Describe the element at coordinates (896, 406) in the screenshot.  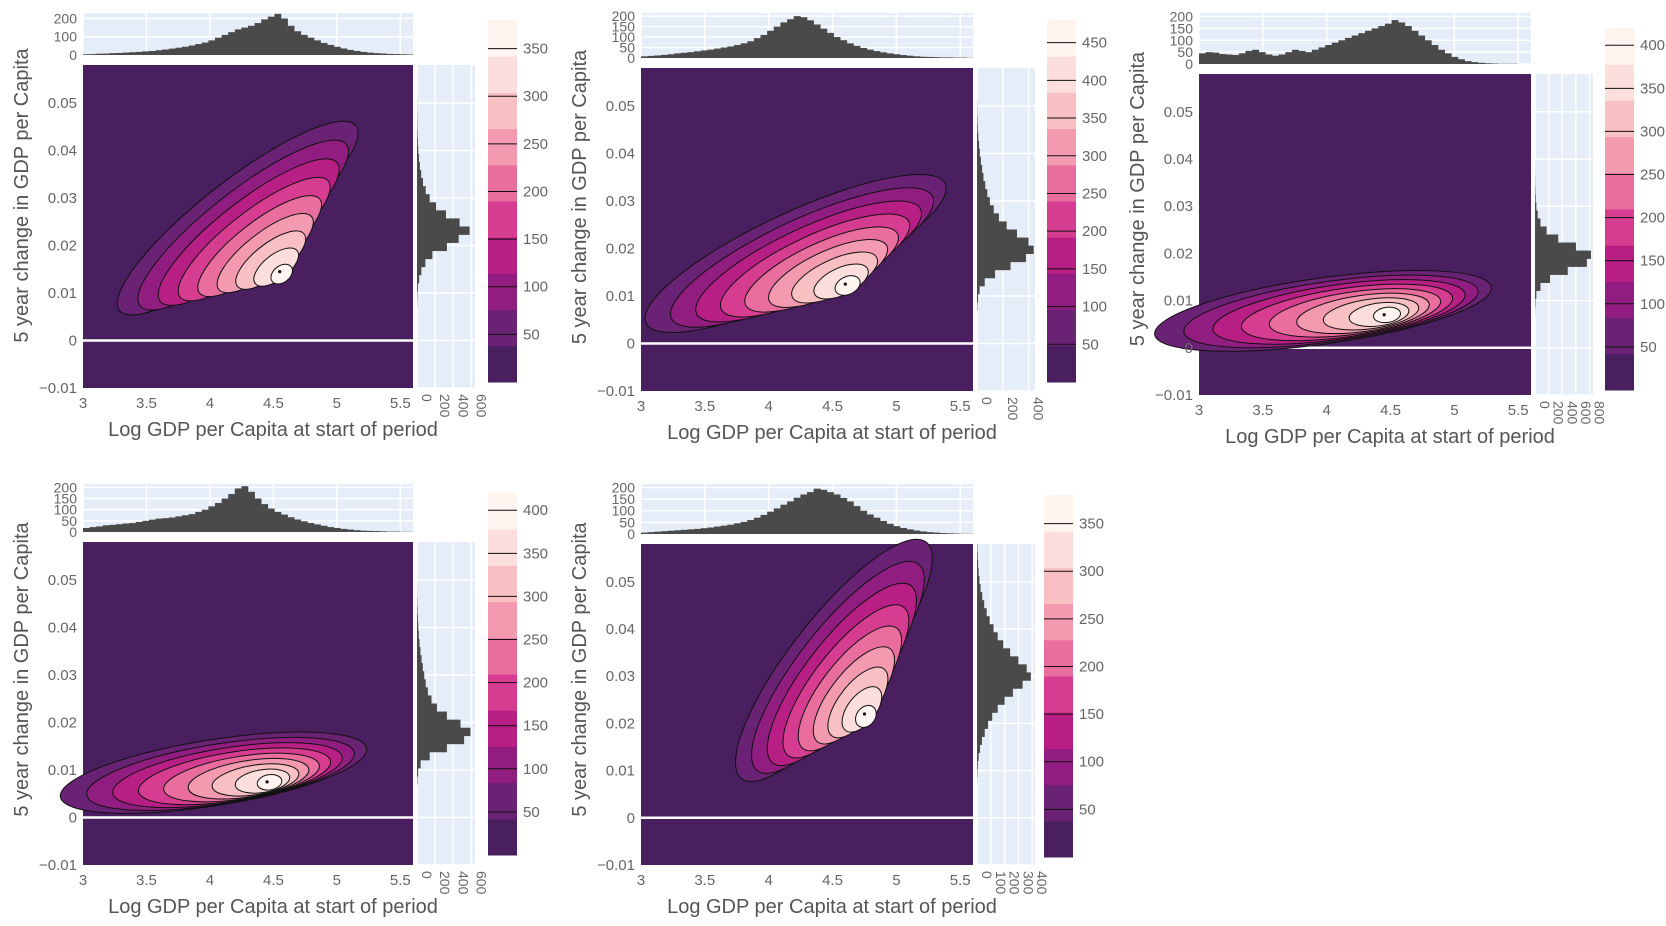
I see `x-tick-label: 5` at that location.